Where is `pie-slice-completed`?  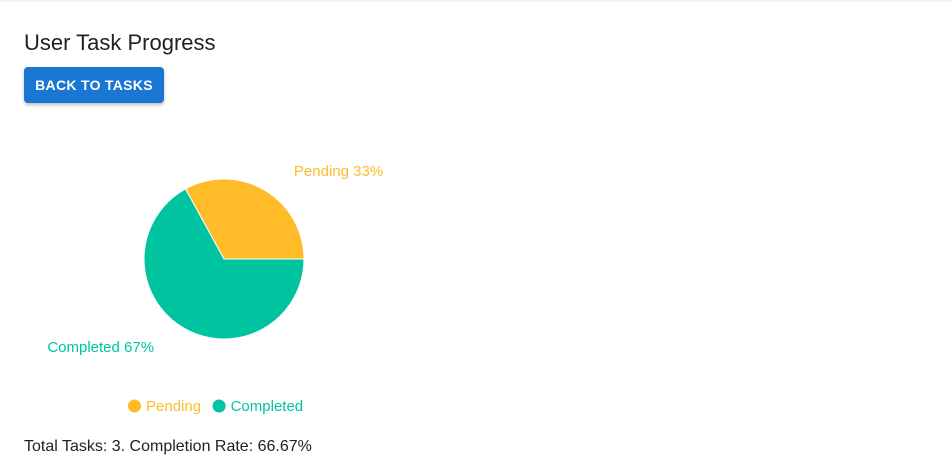 pie-slice-completed is located at coordinates (224, 264).